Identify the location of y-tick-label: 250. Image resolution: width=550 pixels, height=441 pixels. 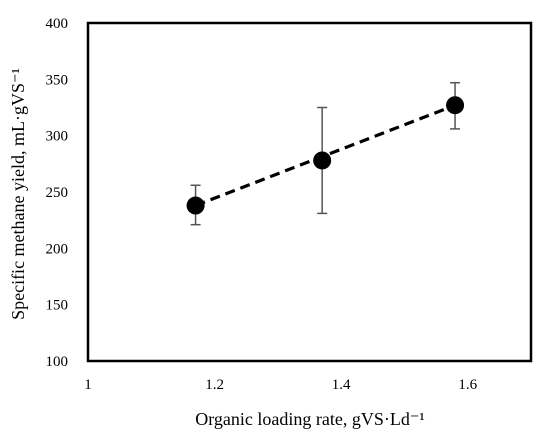
(57, 193).